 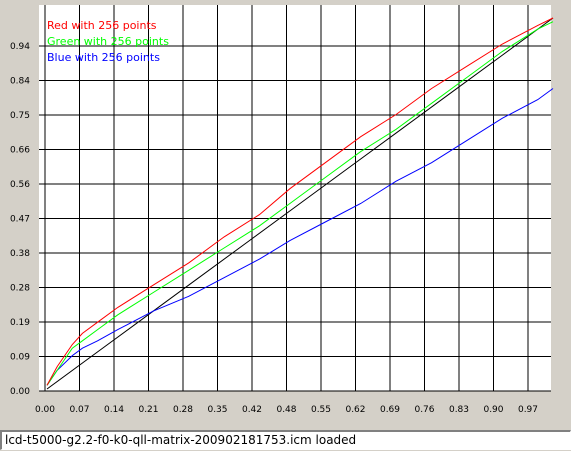 I want to click on y-tick-label: 0.66, so click(x=20, y=151).